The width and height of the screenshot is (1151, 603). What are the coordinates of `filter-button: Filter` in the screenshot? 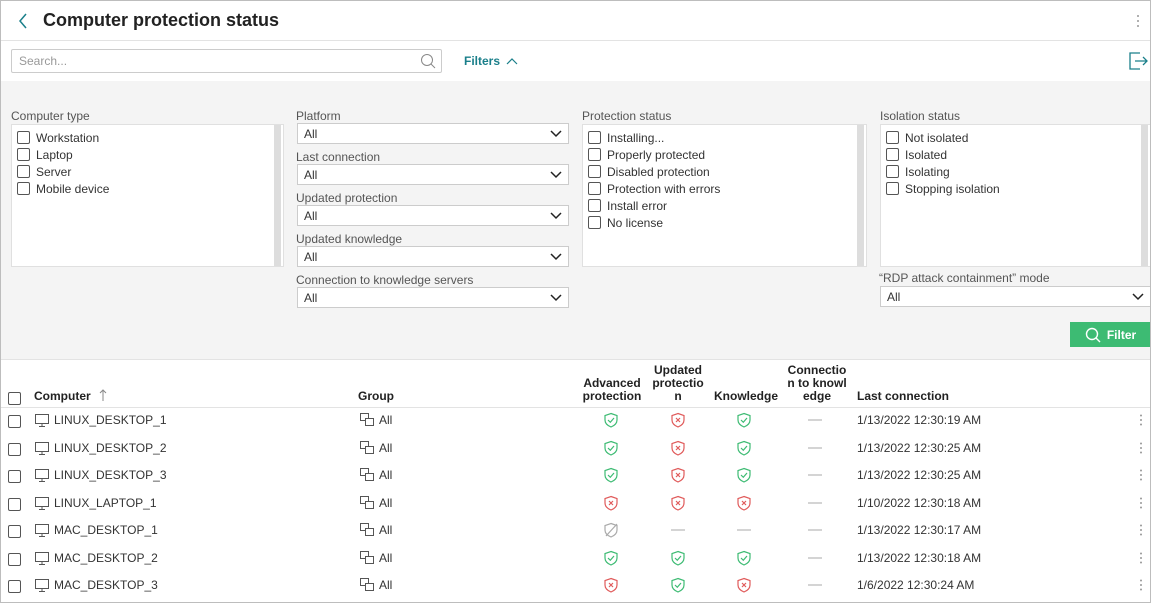 It's located at (1110, 334).